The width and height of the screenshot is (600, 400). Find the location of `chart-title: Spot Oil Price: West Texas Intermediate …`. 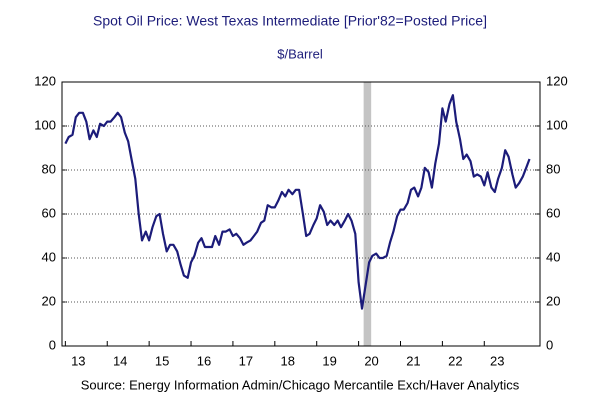

chart-title: Spot Oil Price: West Texas Intermediate … is located at coordinates (290, 21).